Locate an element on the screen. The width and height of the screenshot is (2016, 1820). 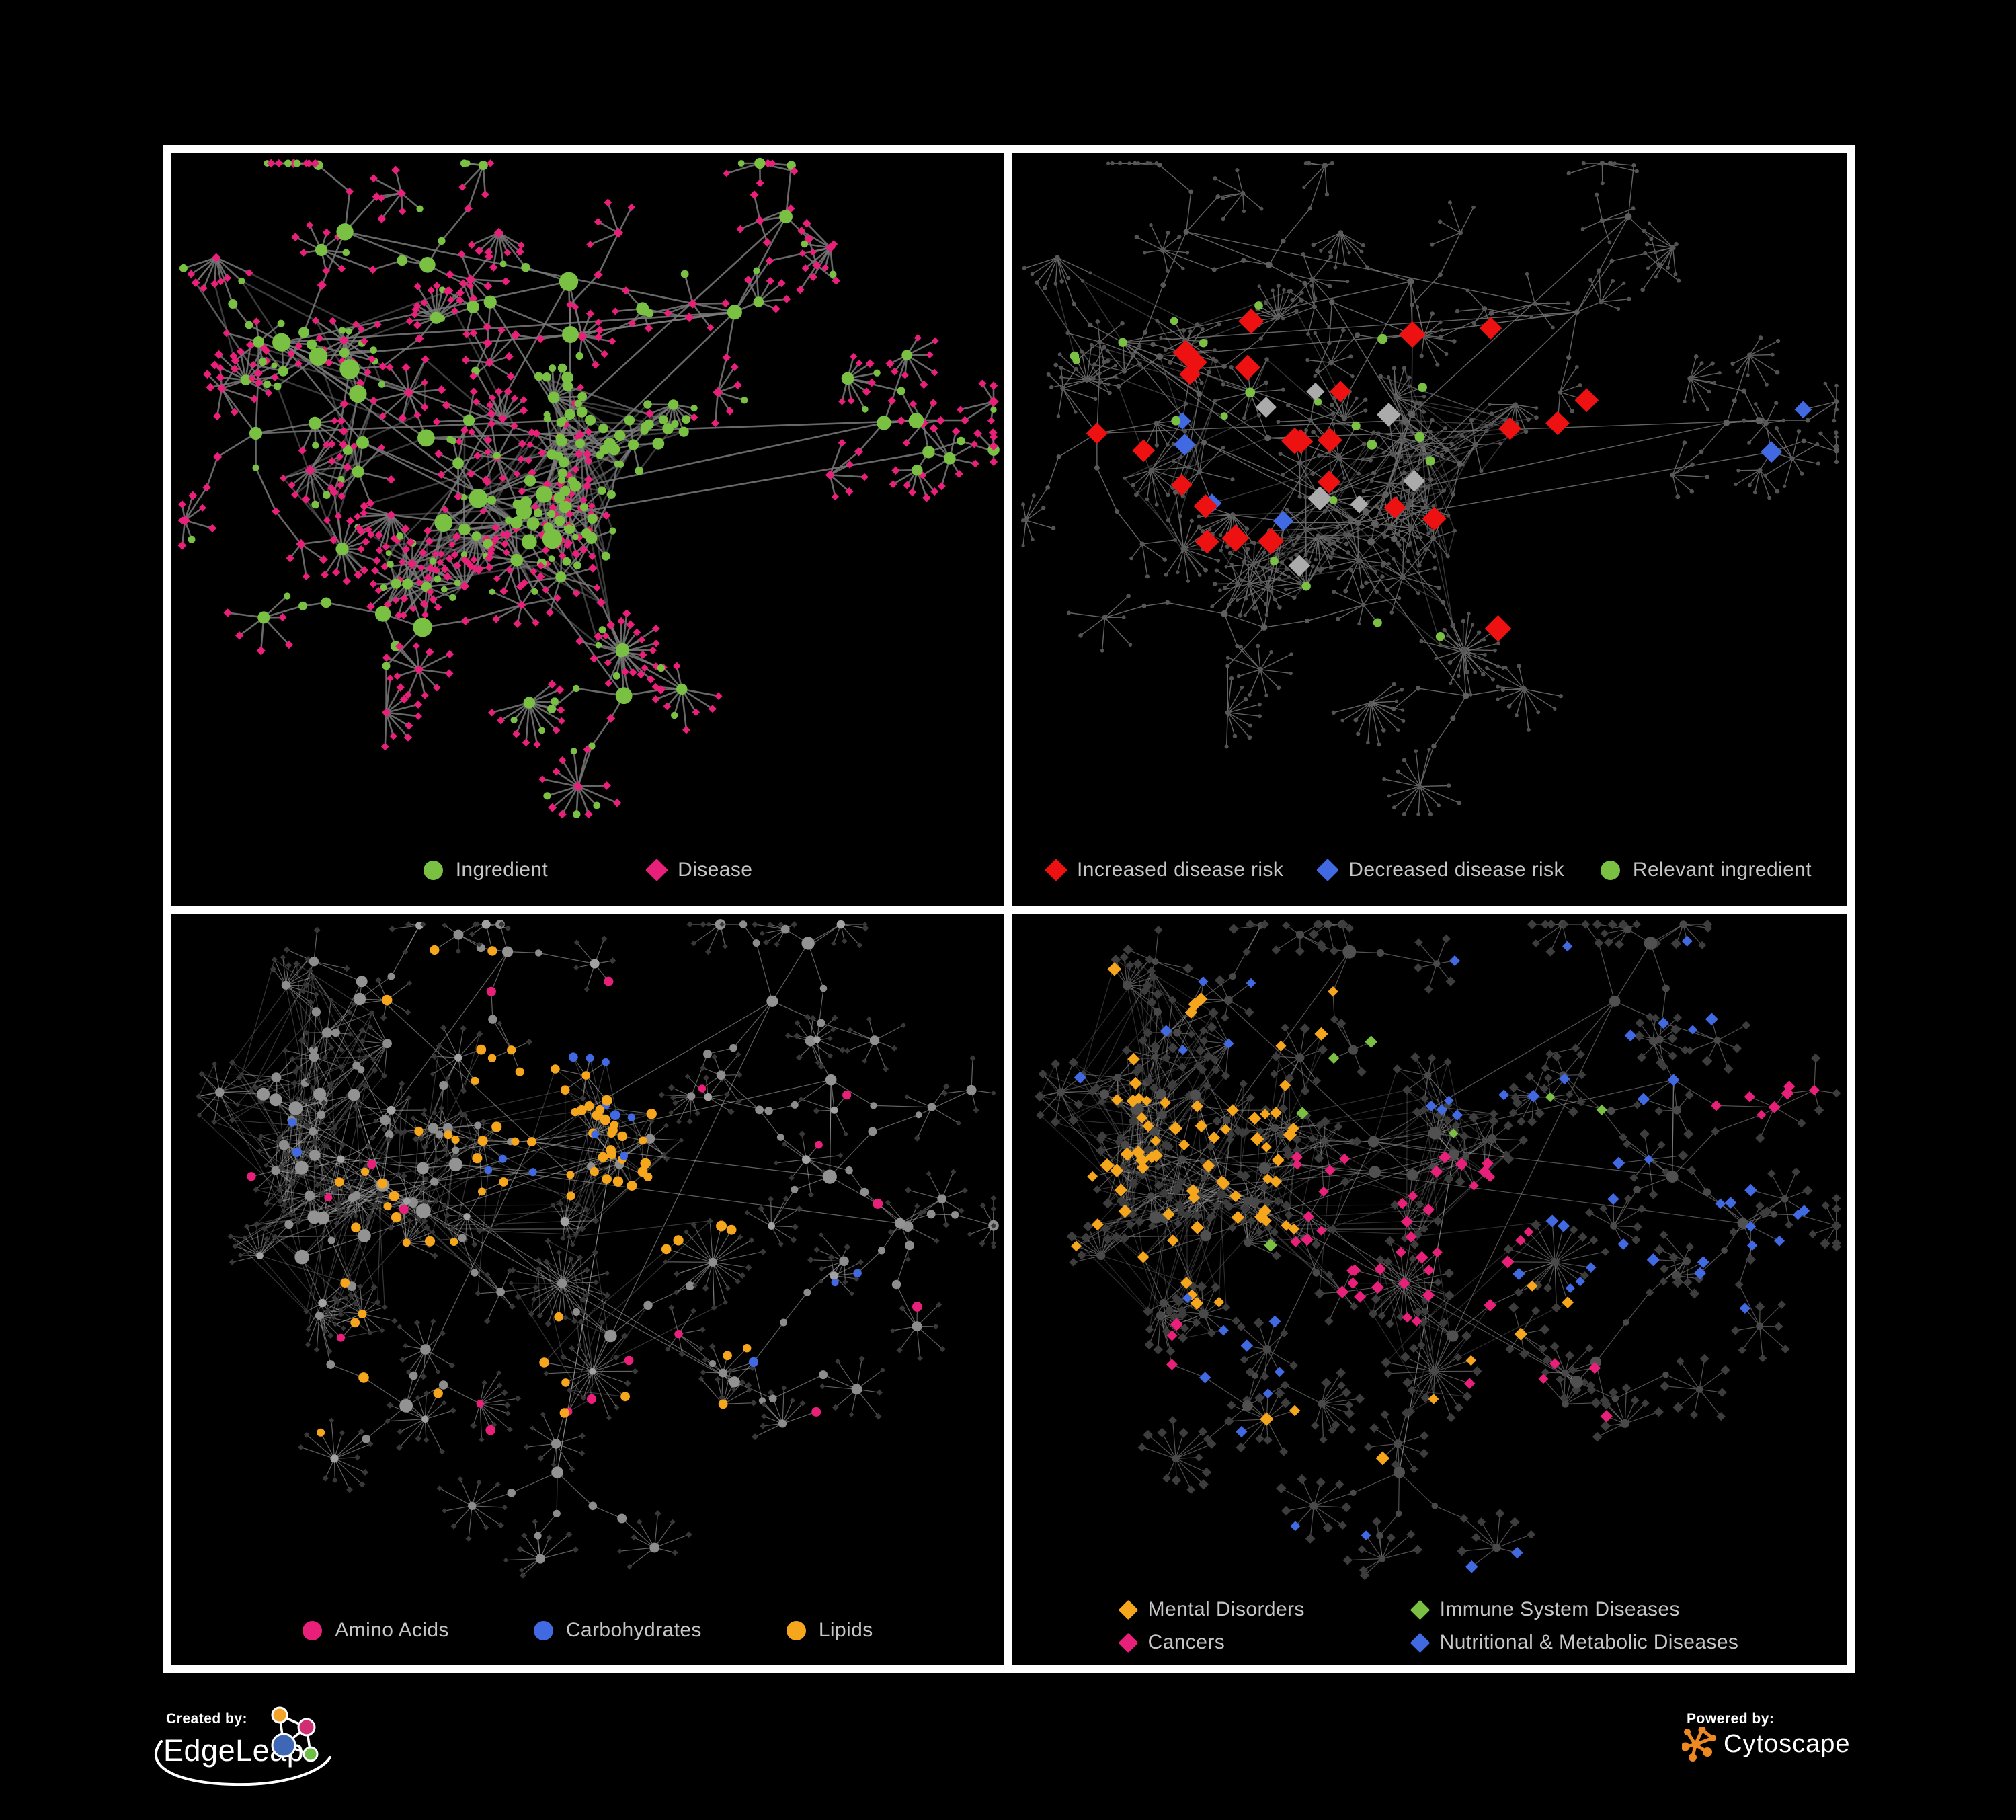
legend-label-increased-risk: Increased disease risk is located at coordinates (1180, 870).